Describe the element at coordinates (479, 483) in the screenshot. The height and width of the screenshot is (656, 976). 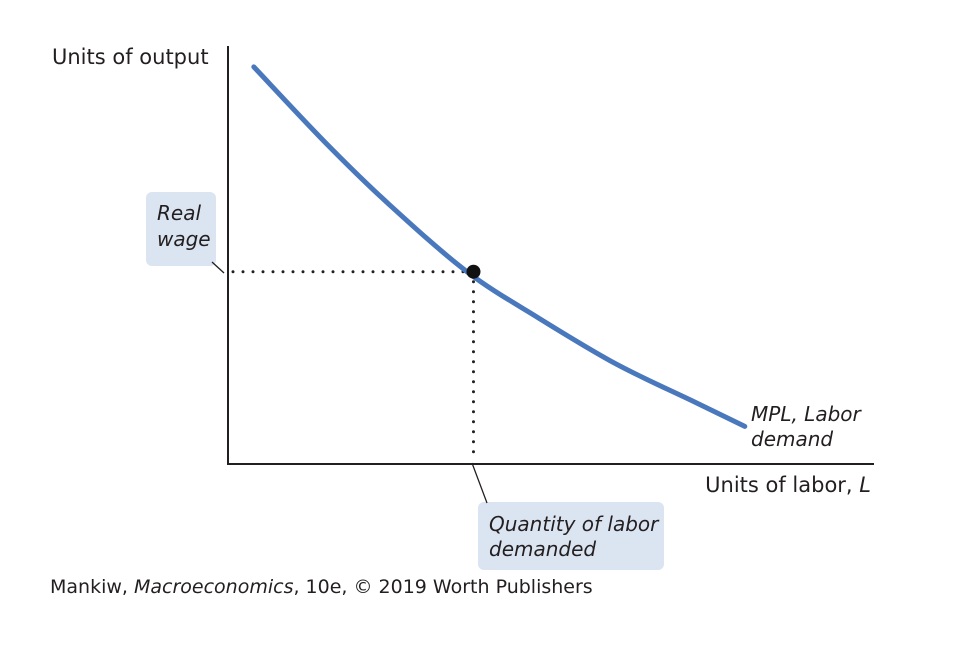
I see `quantity-leader` at that location.